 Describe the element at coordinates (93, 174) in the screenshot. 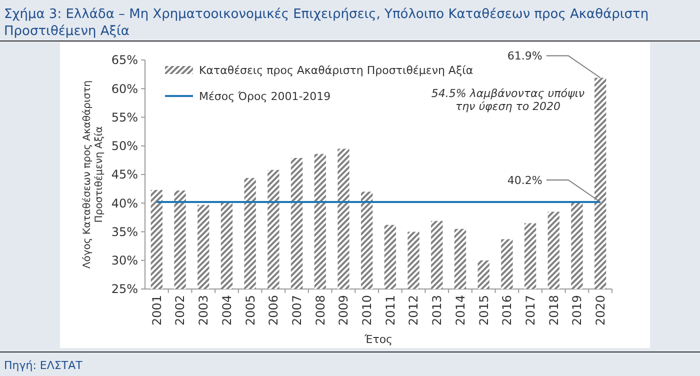

I see `y-axis-title: Λόγος Καταθέσεων προς Ακαθάριστη Προστιθέμενη Αξία` at that location.